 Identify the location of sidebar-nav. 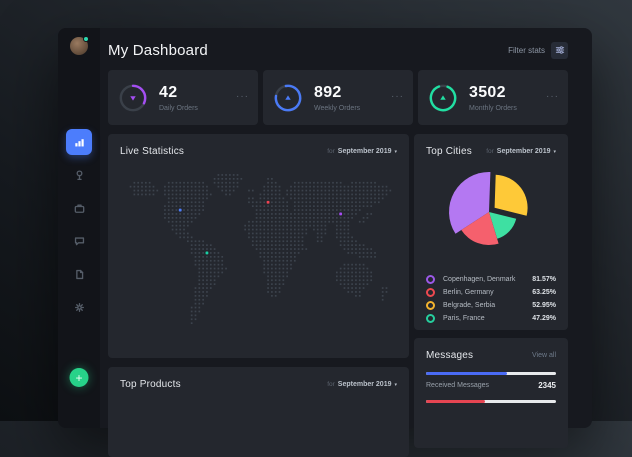
(79, 228).